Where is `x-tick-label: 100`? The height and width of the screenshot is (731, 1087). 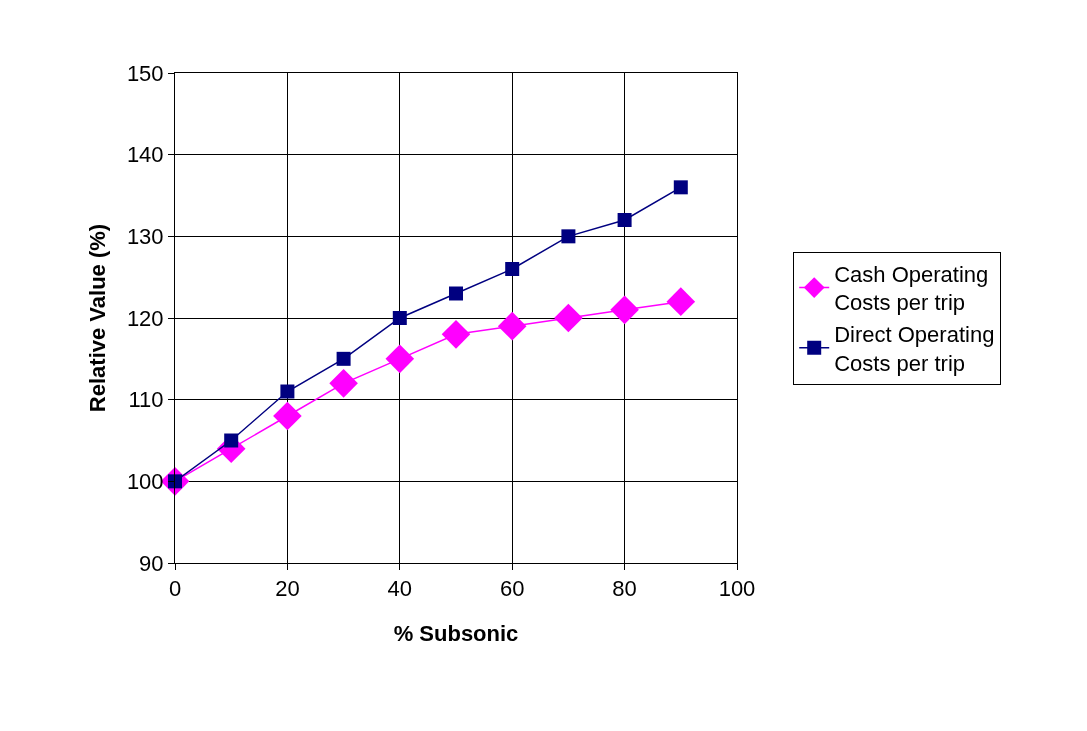 x-tick-label: 100 is located at coordinates (737, 589).